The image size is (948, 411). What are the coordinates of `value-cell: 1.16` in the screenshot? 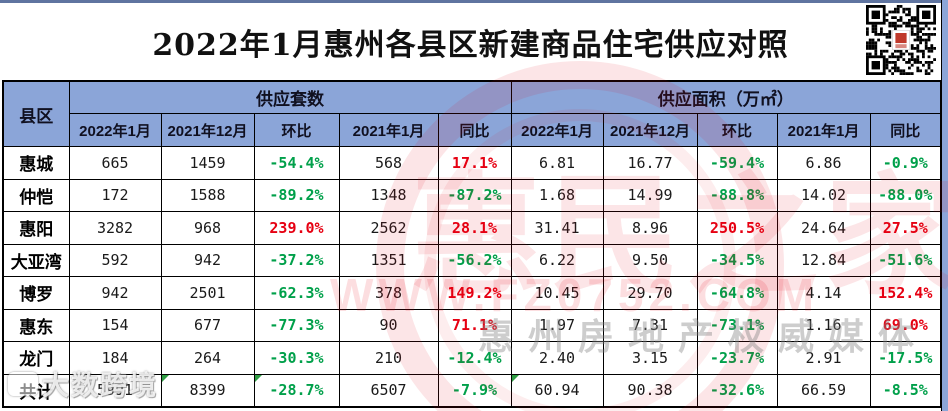 It's located at (823, 325).